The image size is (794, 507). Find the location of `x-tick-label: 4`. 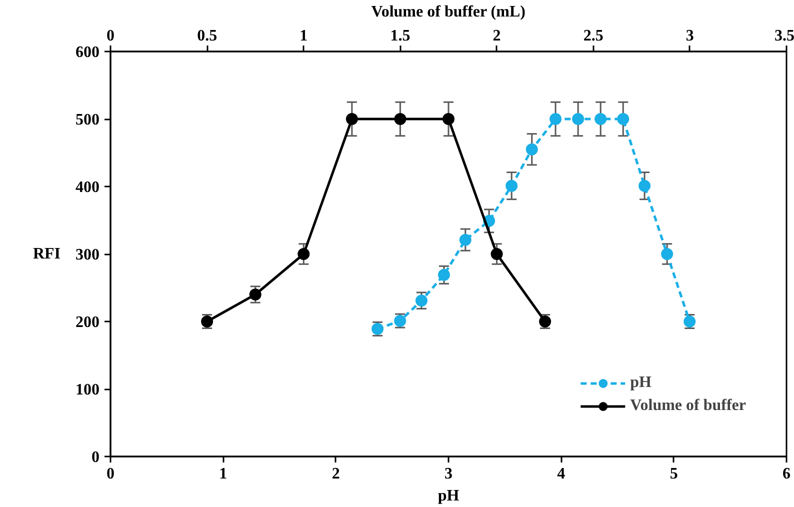

x-tick-label: 4 is located at coordinates (561, 474).